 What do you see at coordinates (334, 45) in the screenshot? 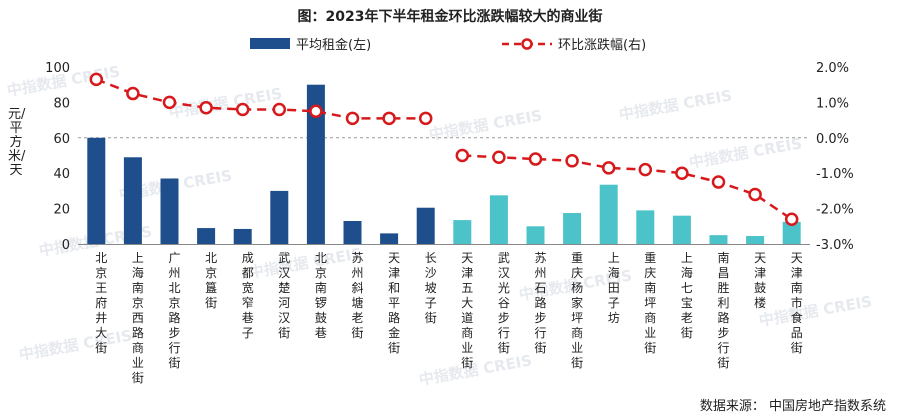
I see `legend-label-rent: 平均租金(左)` at bounding box center [334, 45].